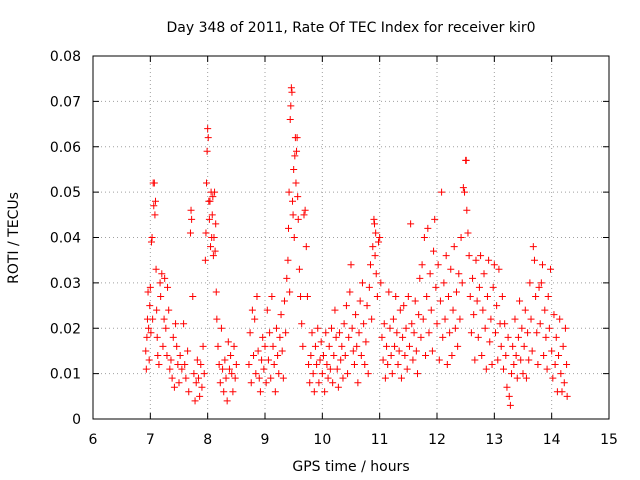 Image resolution: width=640 pixels, height=480 pixels. What do you see at coordinates (494, 440) in the screenshot?
I see `x-tick-label: 13` at bounding box center [494, 440].